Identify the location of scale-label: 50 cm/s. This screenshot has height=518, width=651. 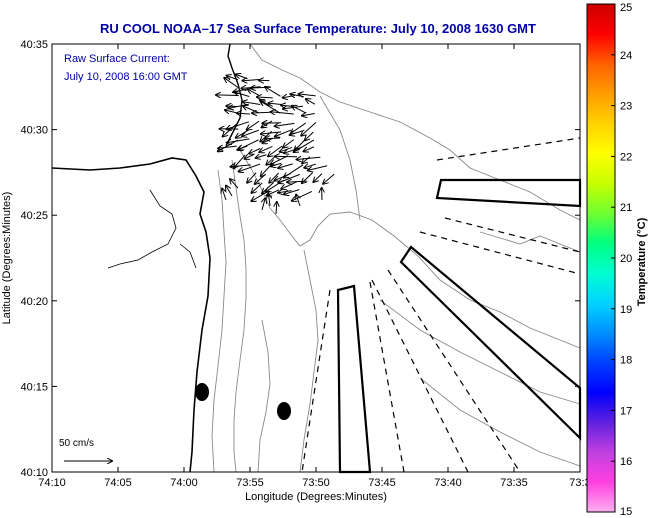
(76, 443).